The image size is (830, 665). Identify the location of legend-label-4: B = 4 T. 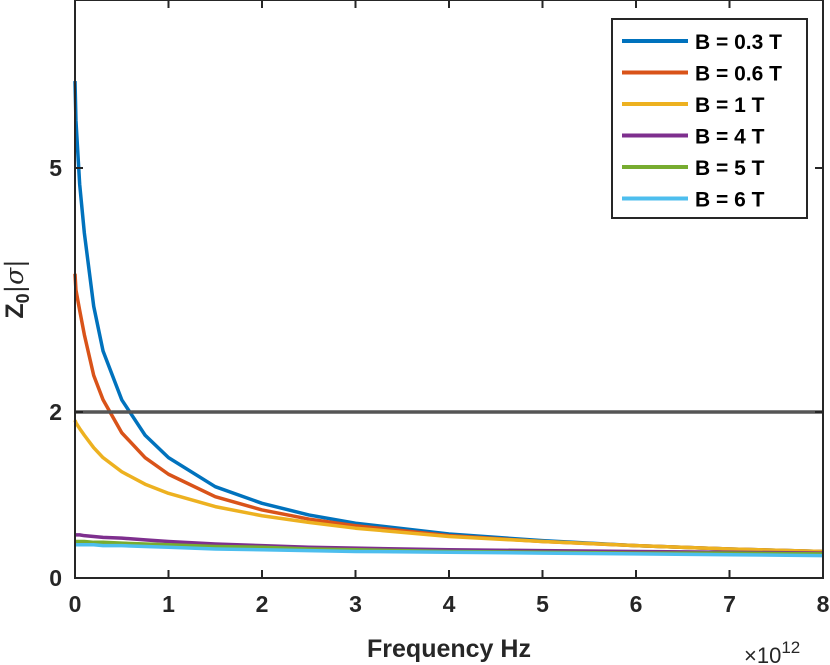
(730, 137).